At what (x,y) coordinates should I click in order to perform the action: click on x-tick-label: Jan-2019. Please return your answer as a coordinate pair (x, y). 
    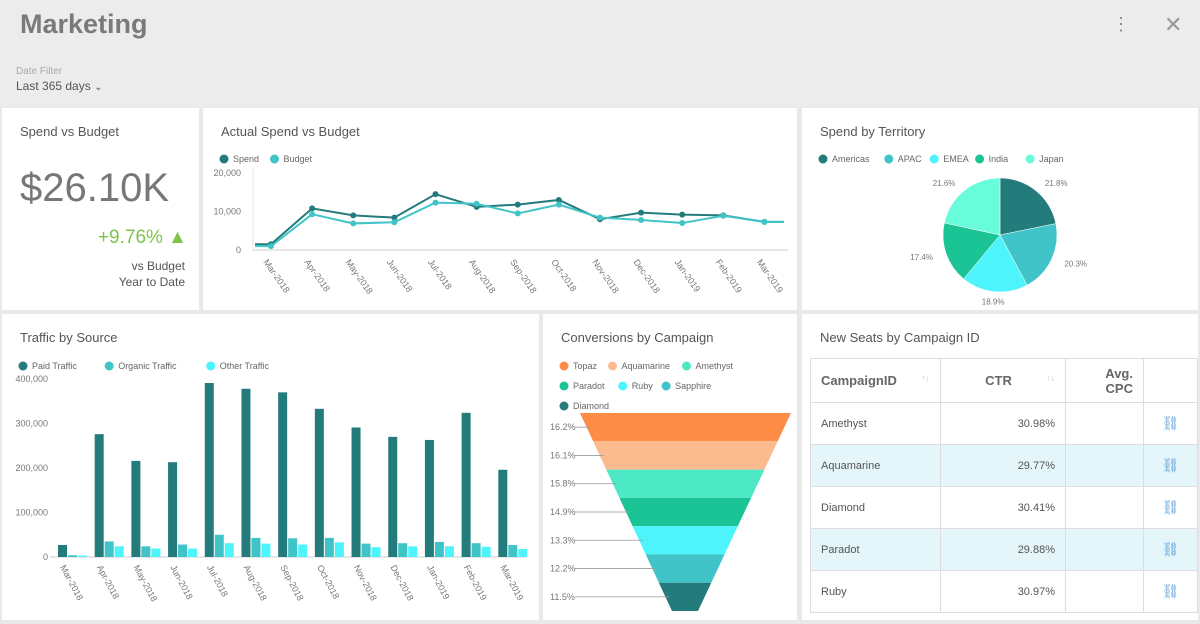
    Looking at the image, I should click on (438, 582).